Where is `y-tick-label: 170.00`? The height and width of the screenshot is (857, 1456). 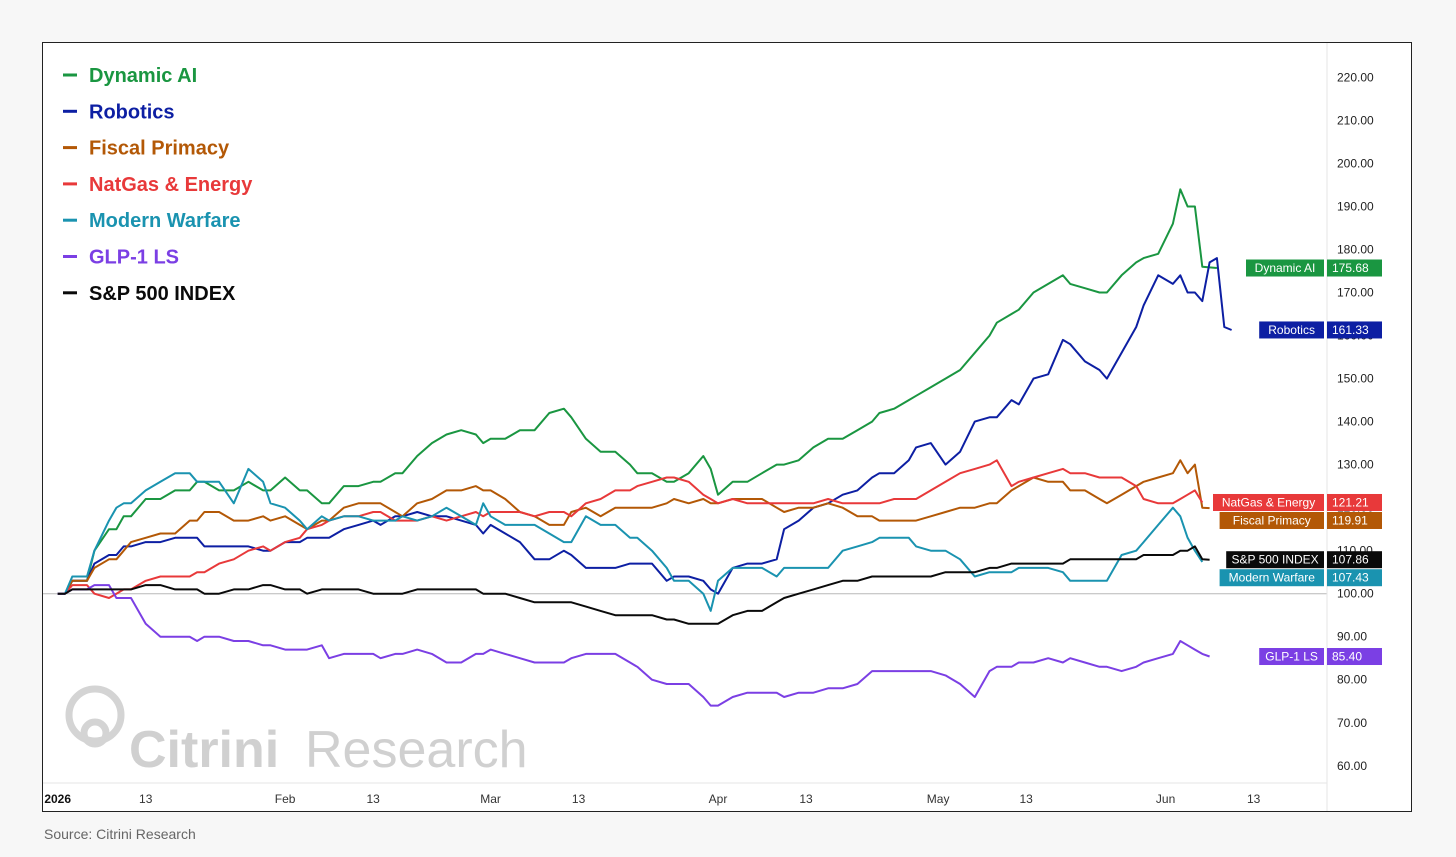 y-tick-label: 170.00 is located at coordinates (1355, 293).